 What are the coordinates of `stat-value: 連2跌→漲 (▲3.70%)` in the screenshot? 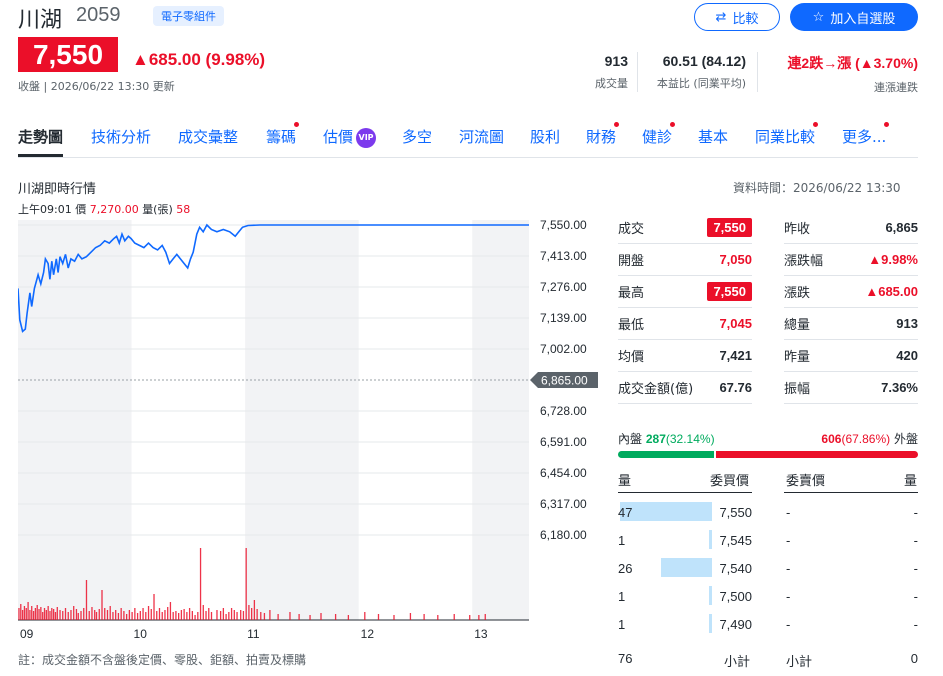 It's located at (852, 63).